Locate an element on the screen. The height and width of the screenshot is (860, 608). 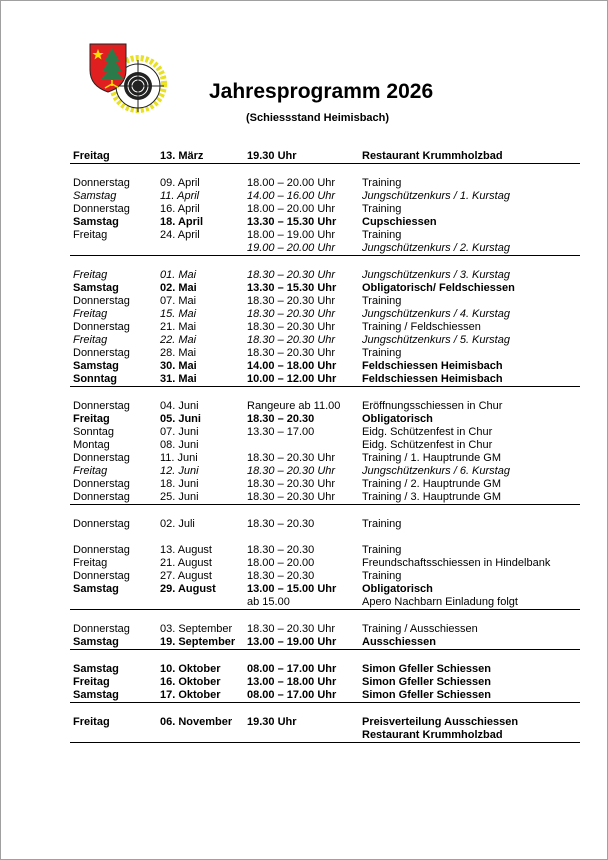
time-cell: 18.00 – 20.00 is located at coordinates (281, 563).